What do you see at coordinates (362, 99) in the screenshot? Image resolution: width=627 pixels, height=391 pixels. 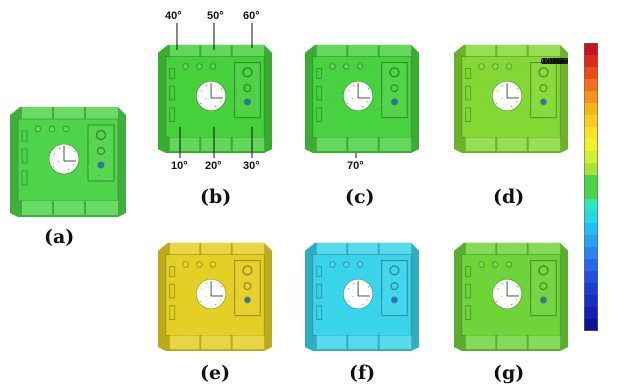 I see `part-map-c` at bounding box center [362, 99].